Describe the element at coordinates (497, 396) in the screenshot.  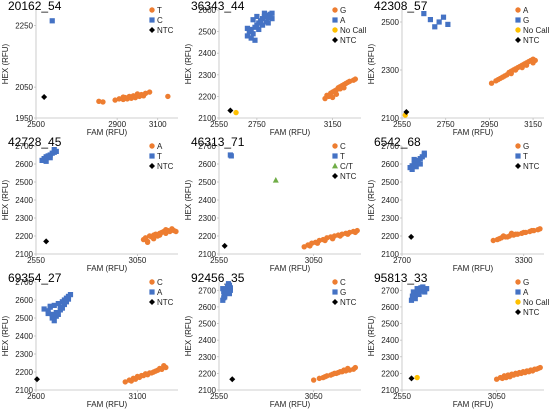
I see `x-tick-label: 3050` at that location.